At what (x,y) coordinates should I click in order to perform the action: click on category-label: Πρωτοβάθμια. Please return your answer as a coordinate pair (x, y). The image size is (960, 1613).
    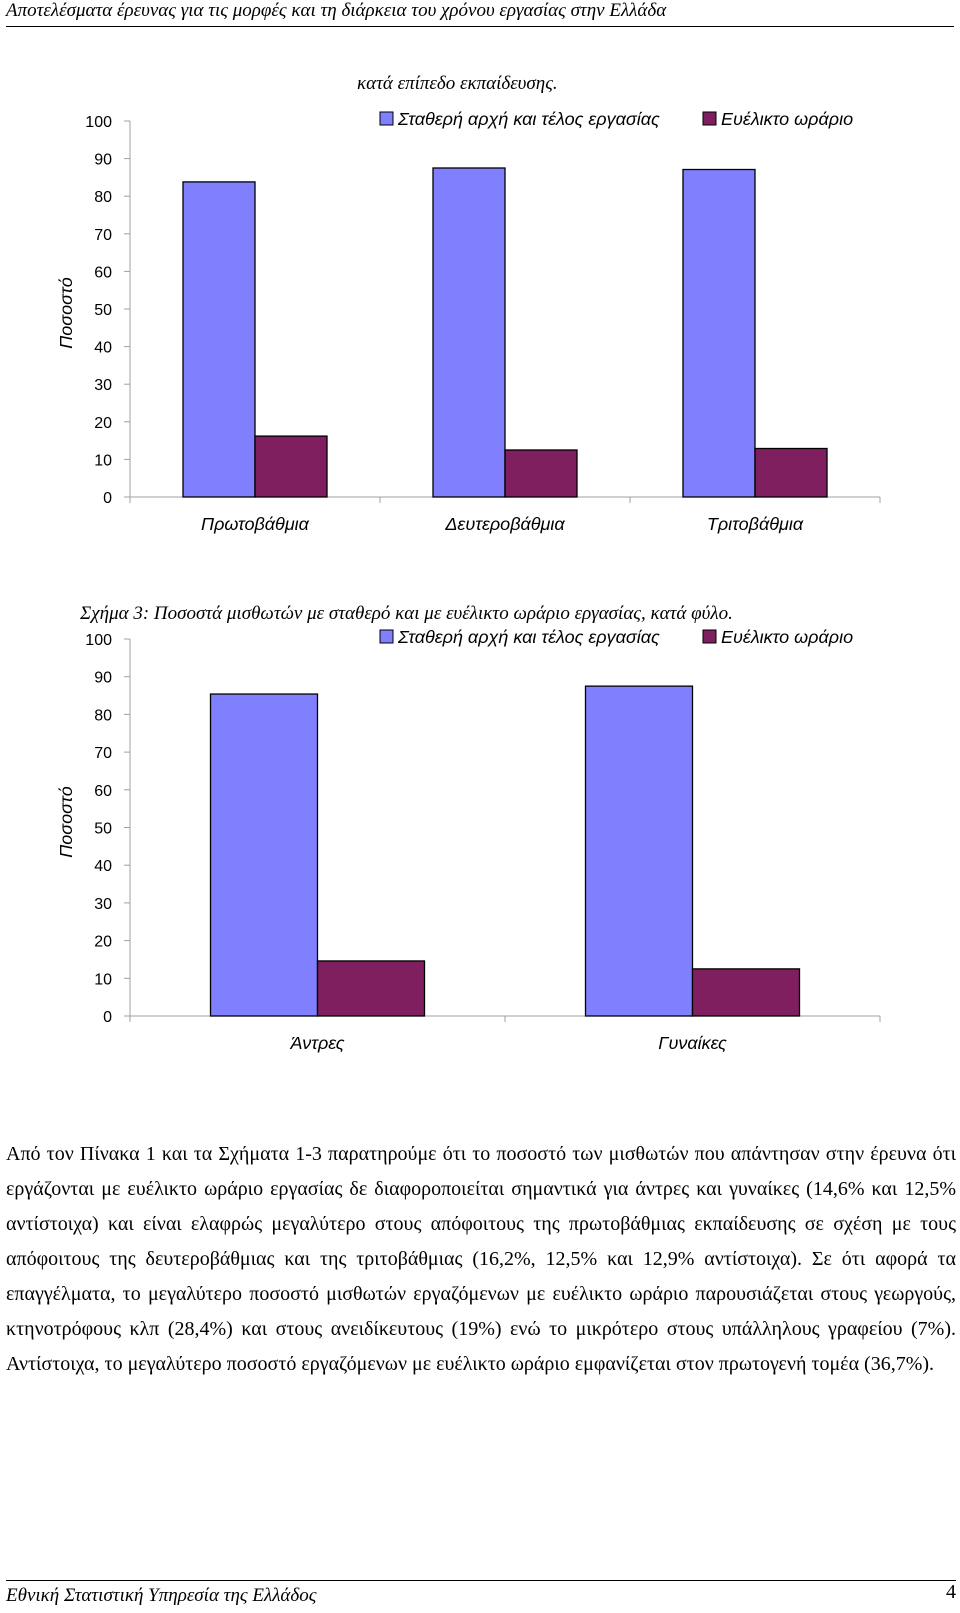
    Looking at the image, I should click on (255, 524).